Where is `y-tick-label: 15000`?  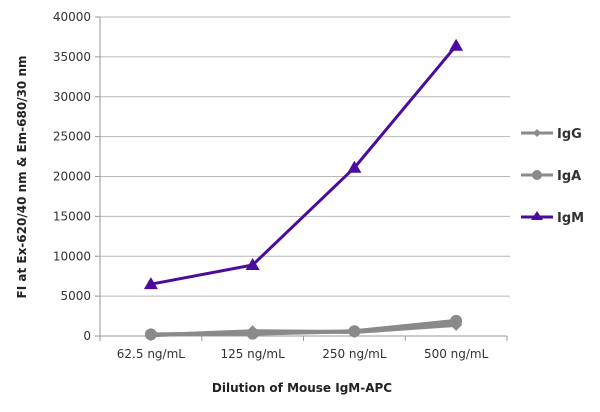 y-tick-label: 15000 is located at coordinates (72, 216).